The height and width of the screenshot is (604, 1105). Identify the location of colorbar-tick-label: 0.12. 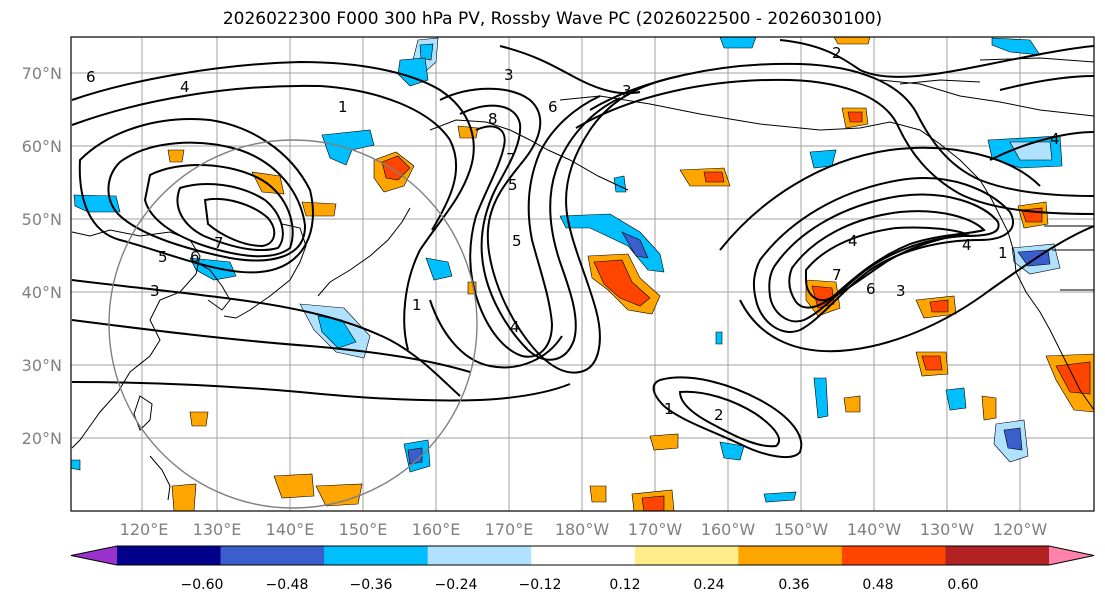
(624, 585).